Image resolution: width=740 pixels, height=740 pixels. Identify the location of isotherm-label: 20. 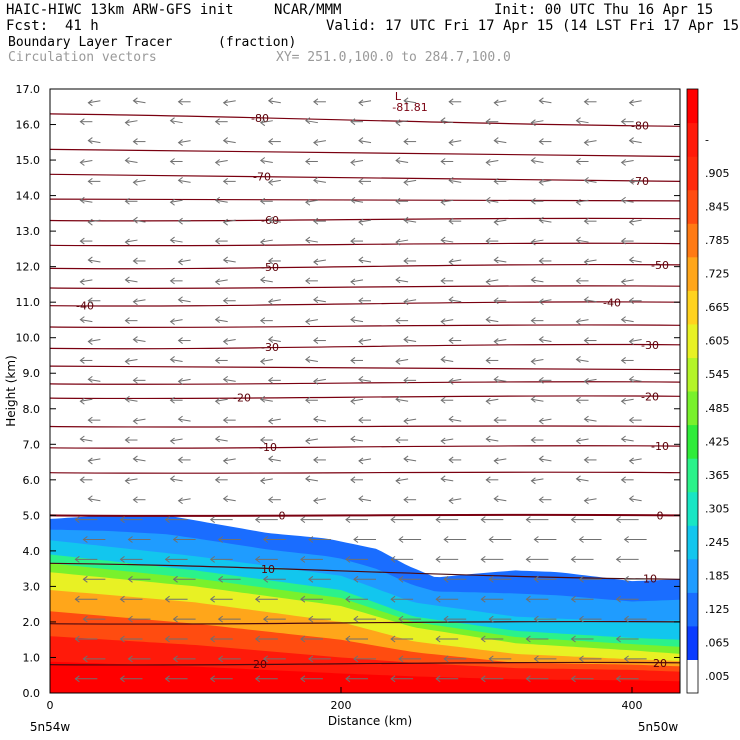
(260, 664).